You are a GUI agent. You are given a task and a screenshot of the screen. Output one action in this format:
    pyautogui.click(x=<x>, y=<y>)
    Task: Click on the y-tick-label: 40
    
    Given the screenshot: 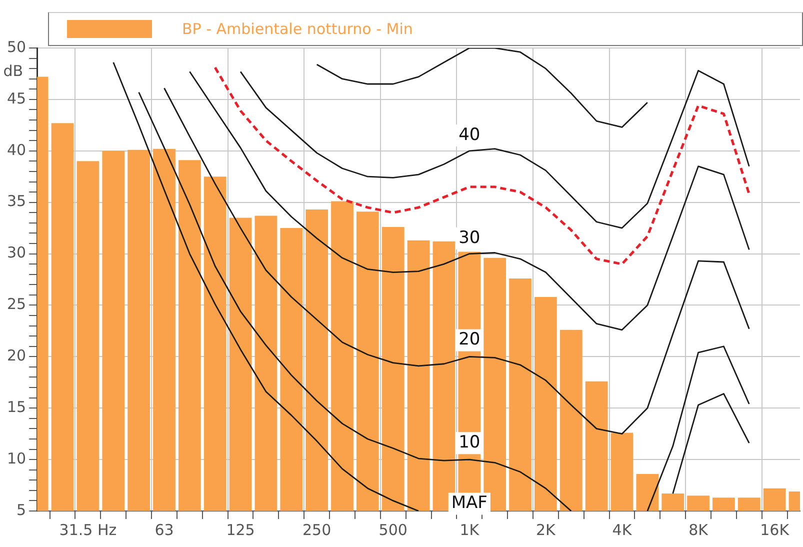 What is the action you would take?
    pyautogui.click(x=16, y=149)
    